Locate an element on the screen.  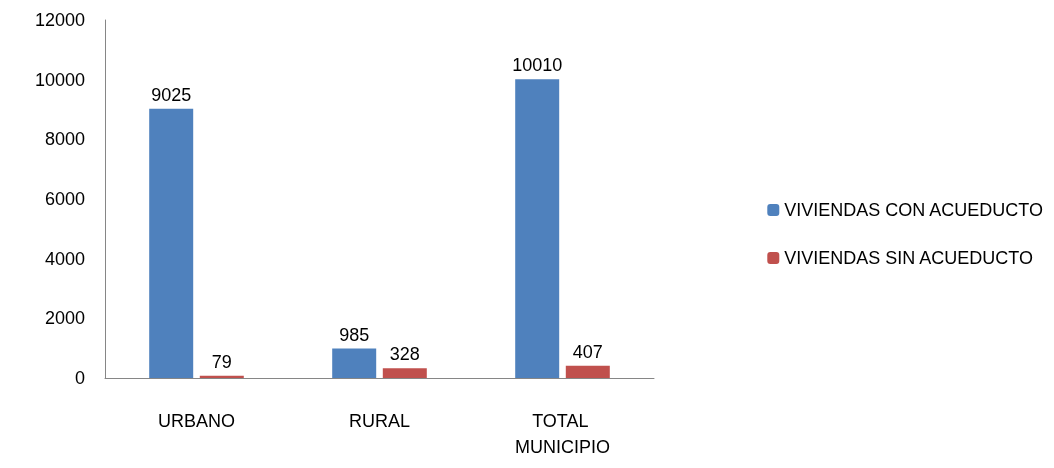
y-tick-label: 6000 is located at coordinates (64, 199).